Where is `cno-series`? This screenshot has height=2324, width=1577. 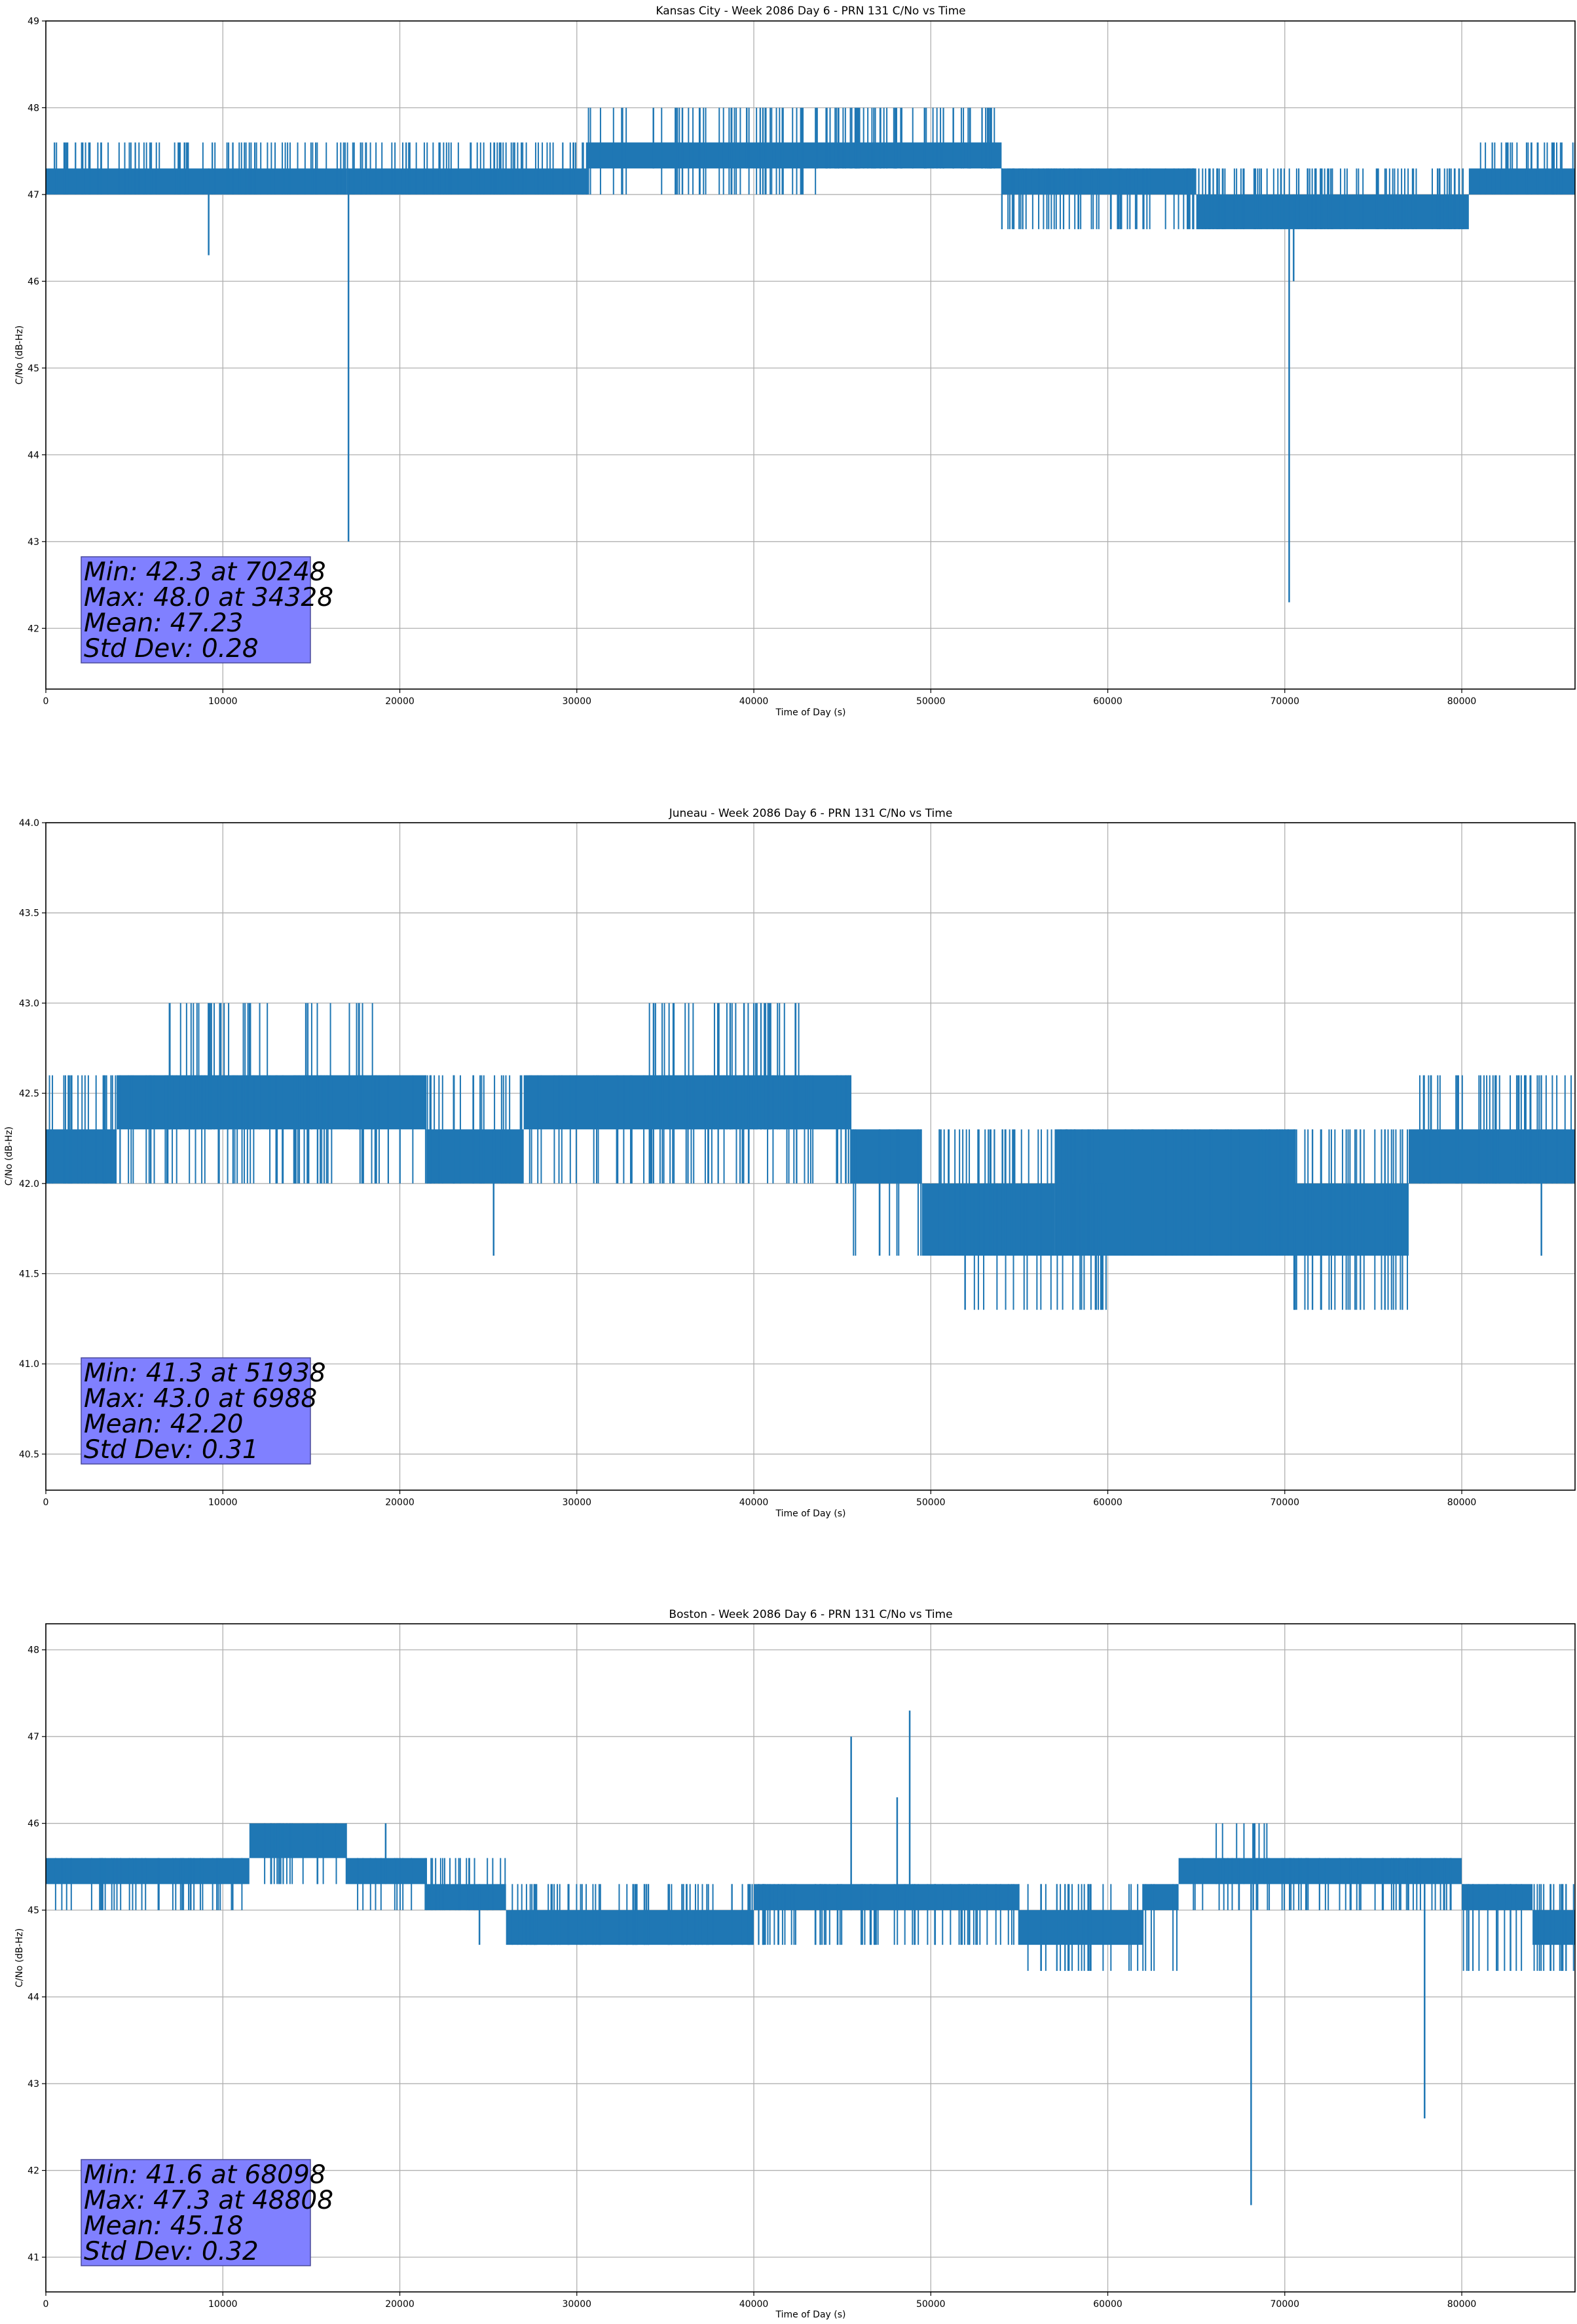 cno-series is located at coordinates (810, 1156).